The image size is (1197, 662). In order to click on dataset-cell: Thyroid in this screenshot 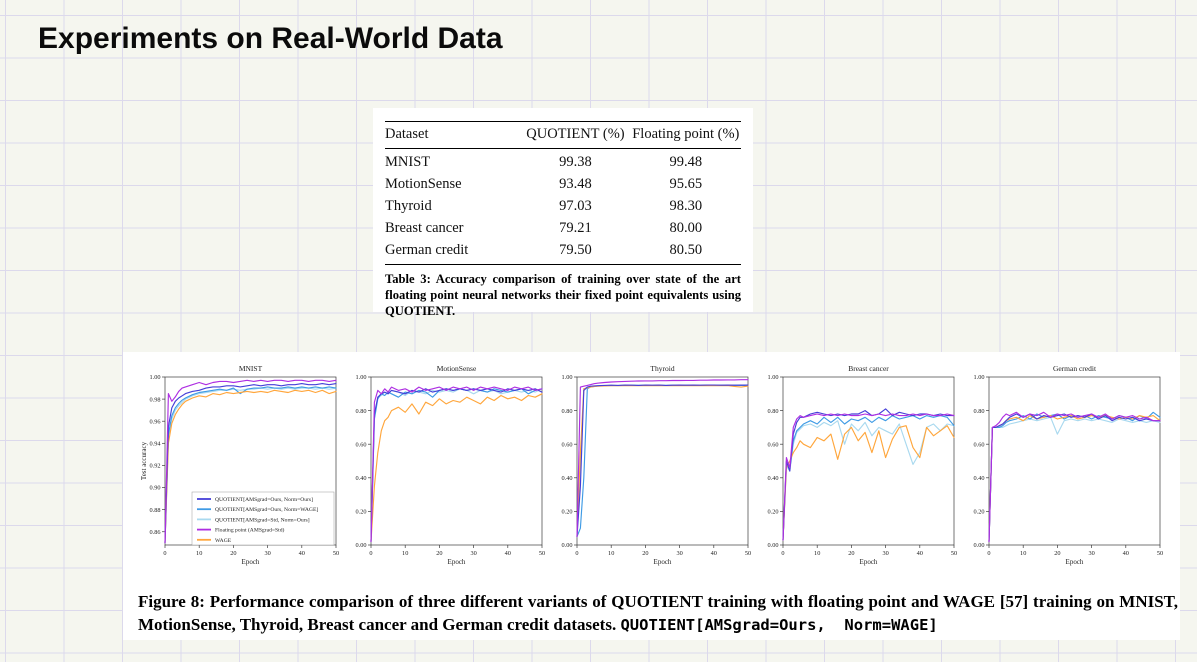, I will do `click(408, 206)`.